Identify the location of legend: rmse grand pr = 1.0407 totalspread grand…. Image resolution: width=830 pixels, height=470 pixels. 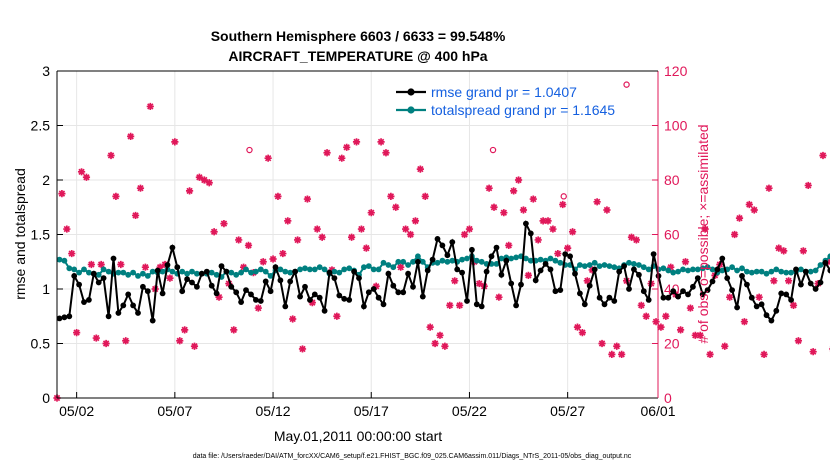
(505, 101).